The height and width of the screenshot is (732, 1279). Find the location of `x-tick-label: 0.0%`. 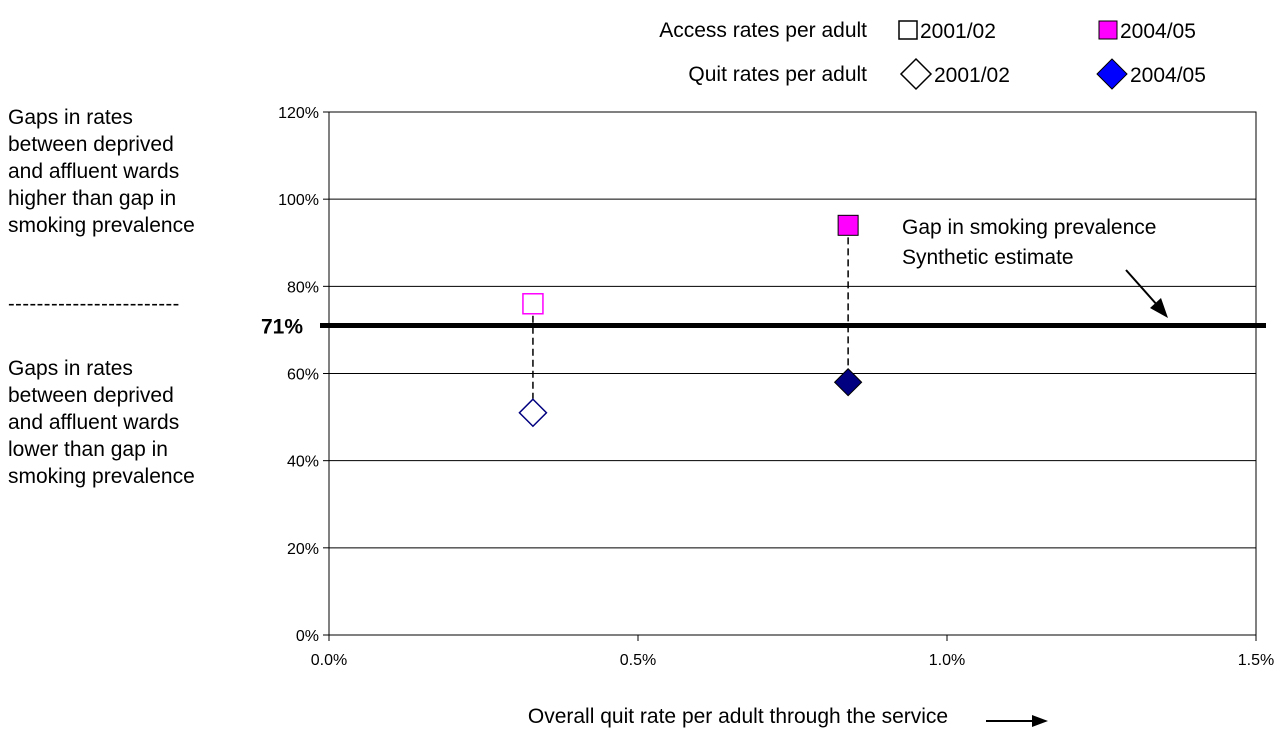

x-tick-label: 0.0% is located at coordinates (329, 660).